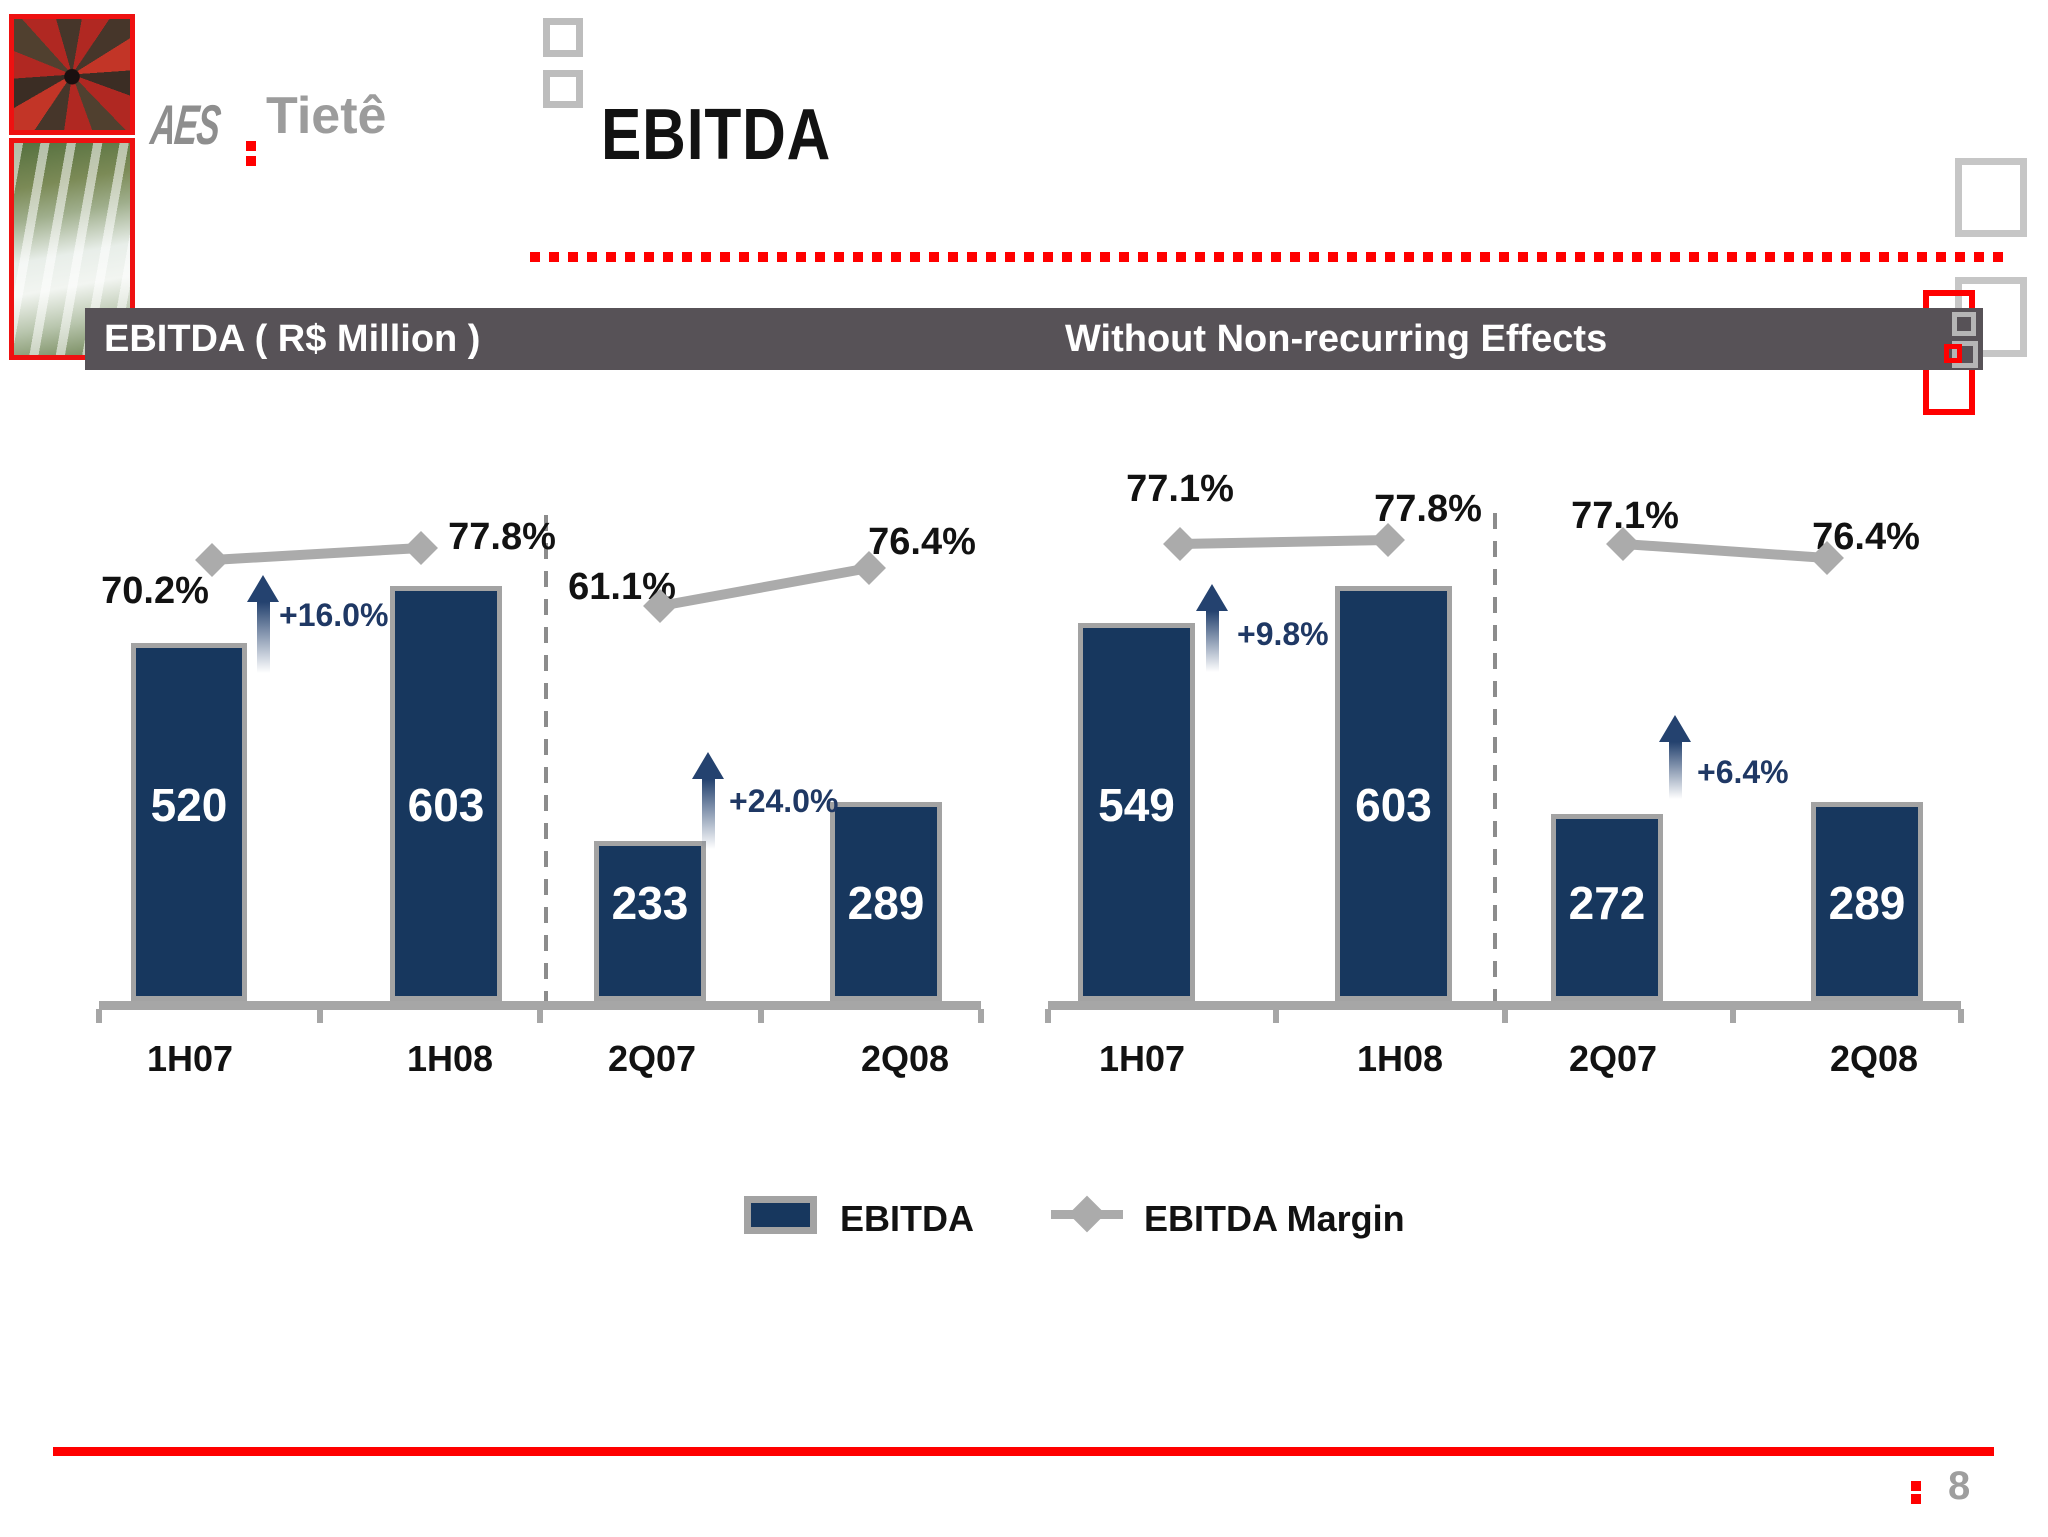  I want to click on bar-1H07: 520, so click(189, 822).